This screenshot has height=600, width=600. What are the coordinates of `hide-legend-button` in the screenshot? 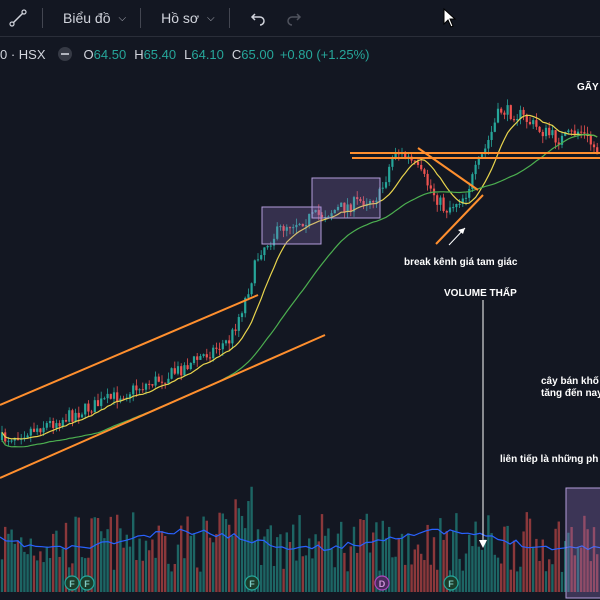 It's located at (64, 54).